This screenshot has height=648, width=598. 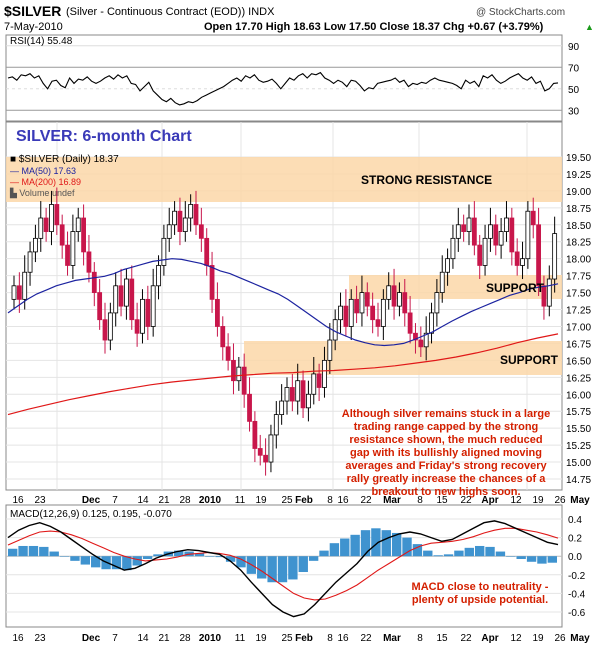 What do you see at coordinates (445, 492) in the screenshot?
I see `annotation-line-7: breakout to new highs soon.` at bounding box center [445, 492].